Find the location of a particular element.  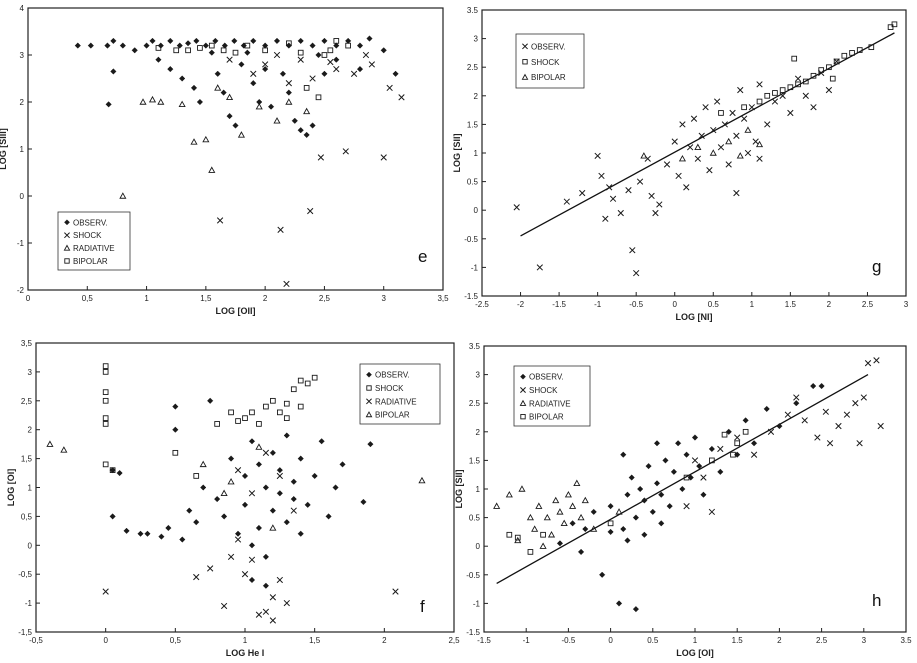

x-tick-label-g: 3 is located at coordinates (906, 304).